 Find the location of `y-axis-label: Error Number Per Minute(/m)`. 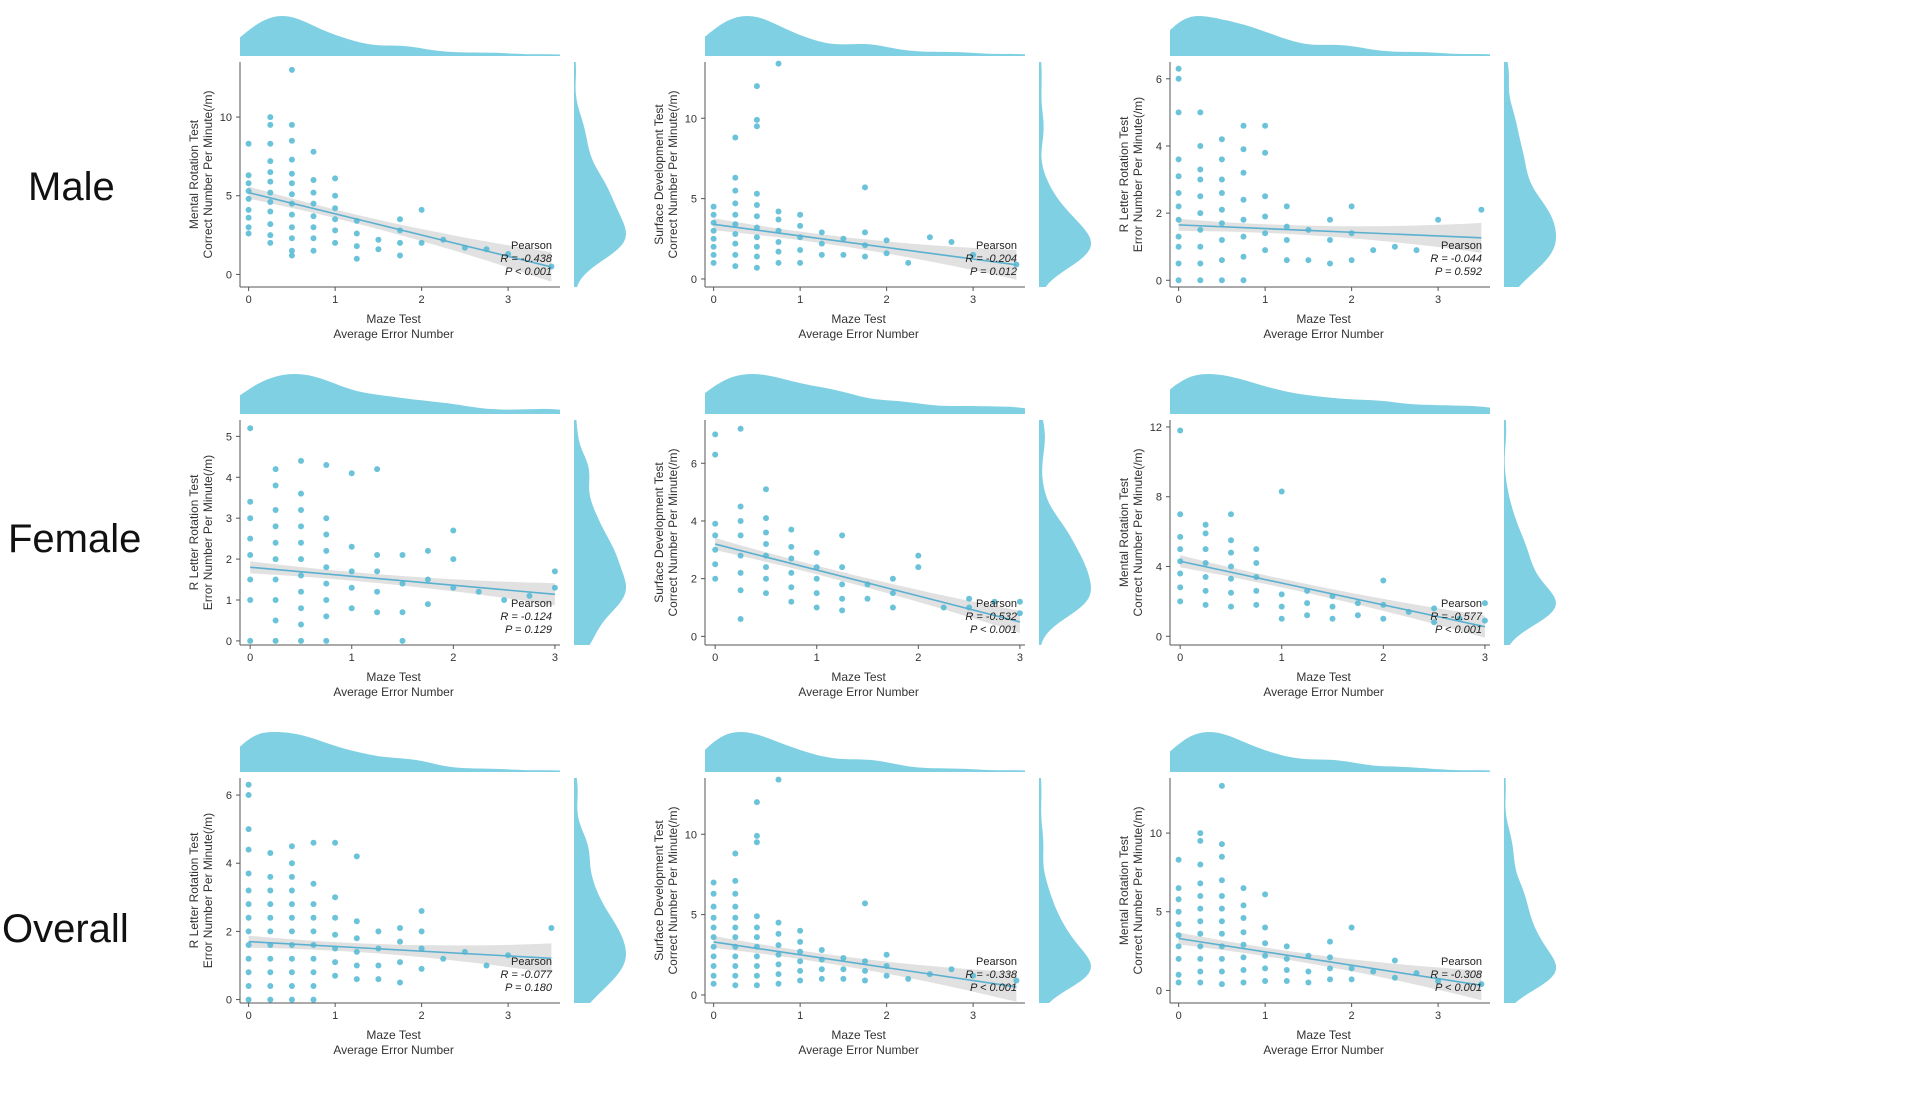

y-axis-label: Error Number Per Minute(/m) is located at coordinates (1138, 174).